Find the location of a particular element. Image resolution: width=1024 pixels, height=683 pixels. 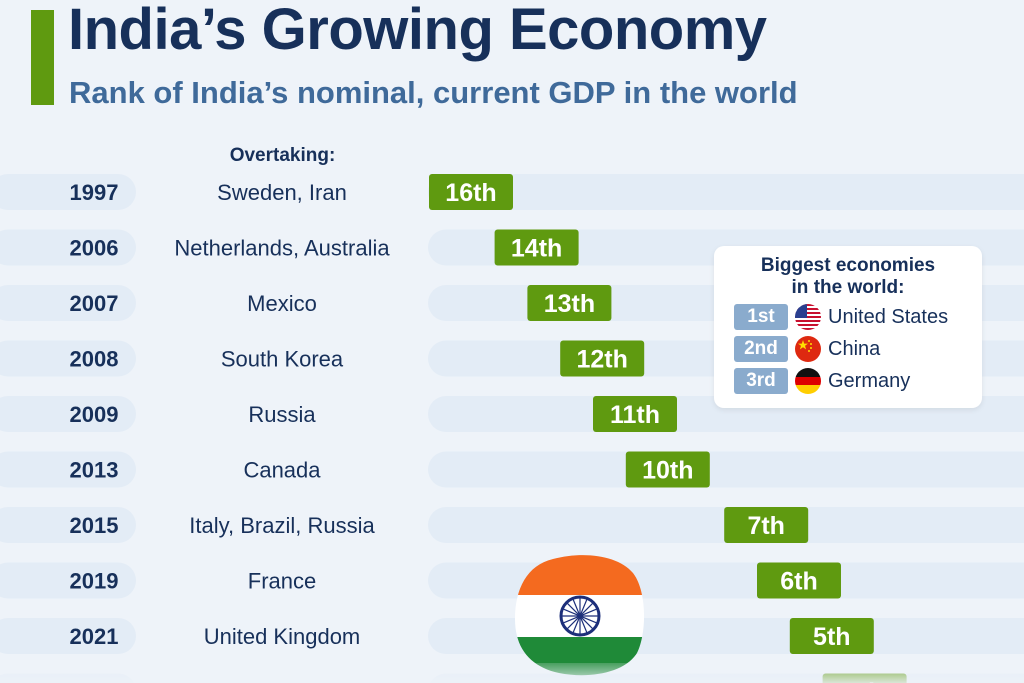

title-accent-bar is located at coordinates (42, 57).